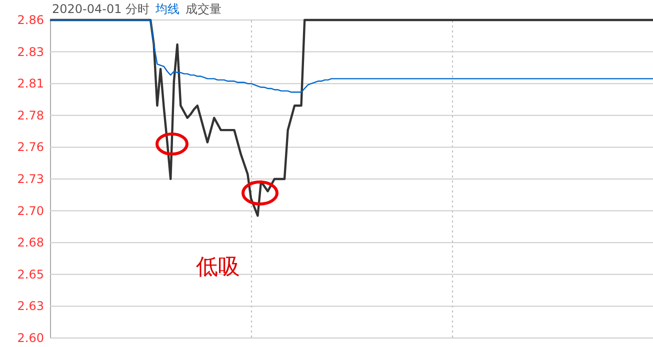 Image resolution: width=653 pixels, height=347 pixels. Describe the element at coordinates (204, 9) in the screenshot. I see `text: 成交量` at that location.